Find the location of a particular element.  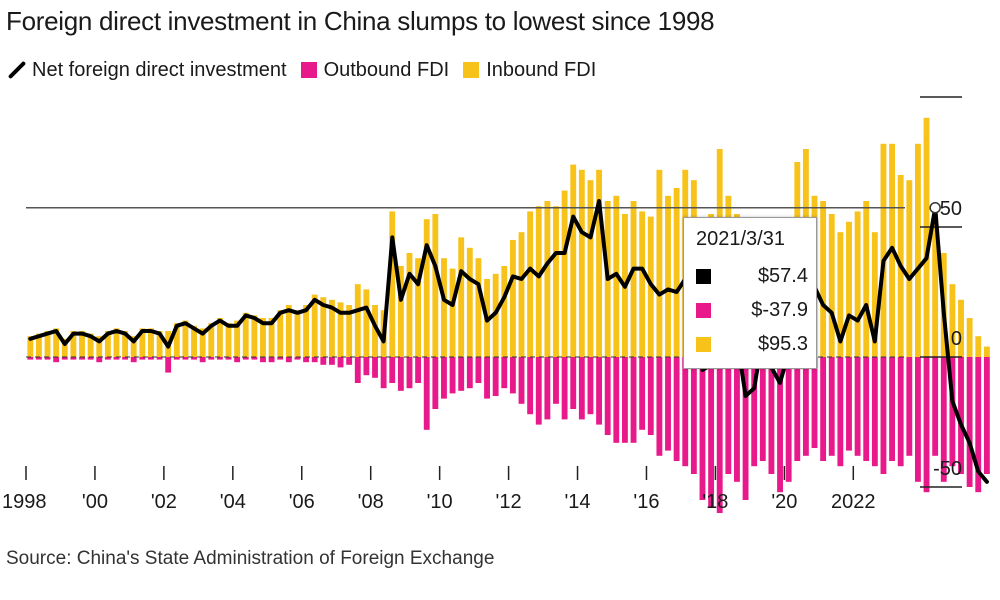

line-legend-icon is located at coordinates (15, 70).